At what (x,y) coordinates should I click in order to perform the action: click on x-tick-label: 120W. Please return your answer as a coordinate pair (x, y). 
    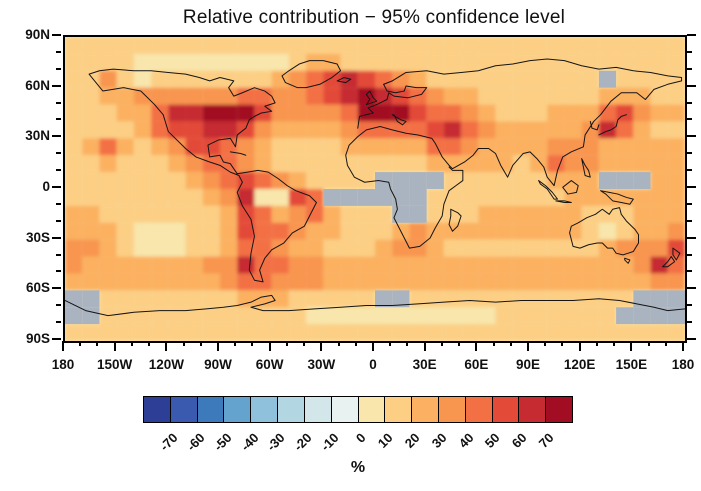
    Looking at the image, I should click on (166, 364).